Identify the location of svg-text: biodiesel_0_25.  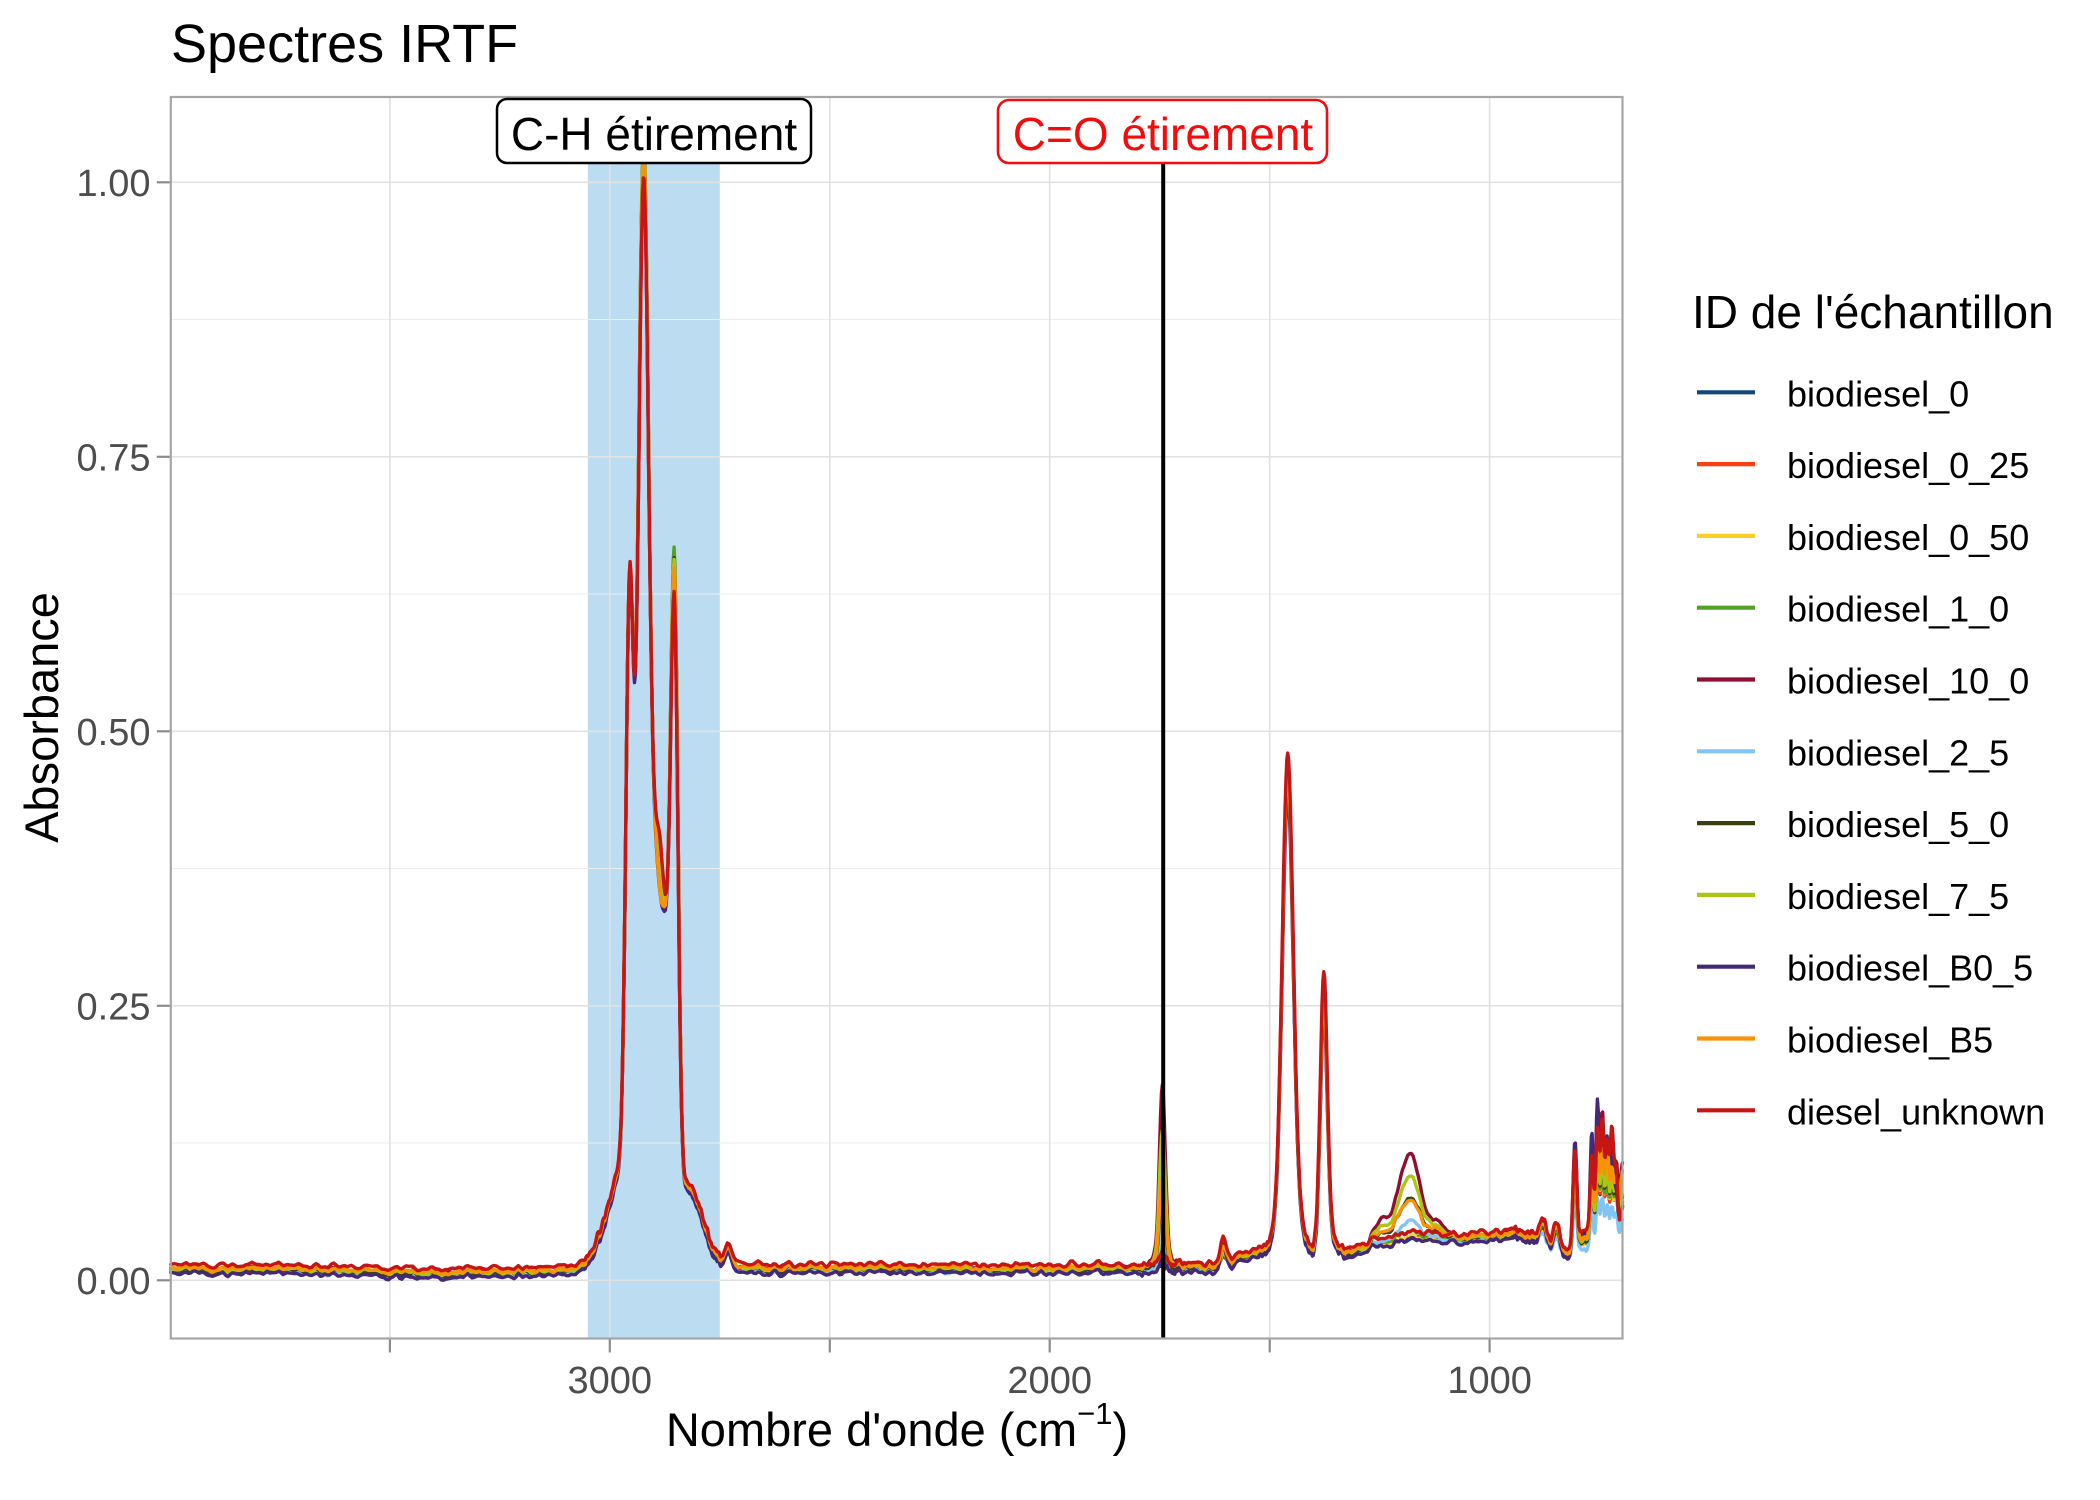
(1908, 465).